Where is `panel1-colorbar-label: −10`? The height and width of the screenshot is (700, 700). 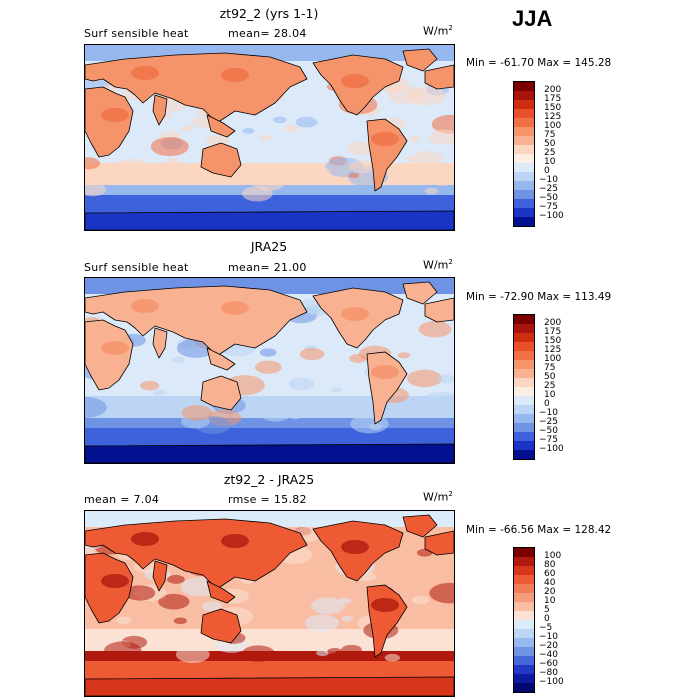 panel1-colorbar-label: −10 is located at coordinates (548, 180).